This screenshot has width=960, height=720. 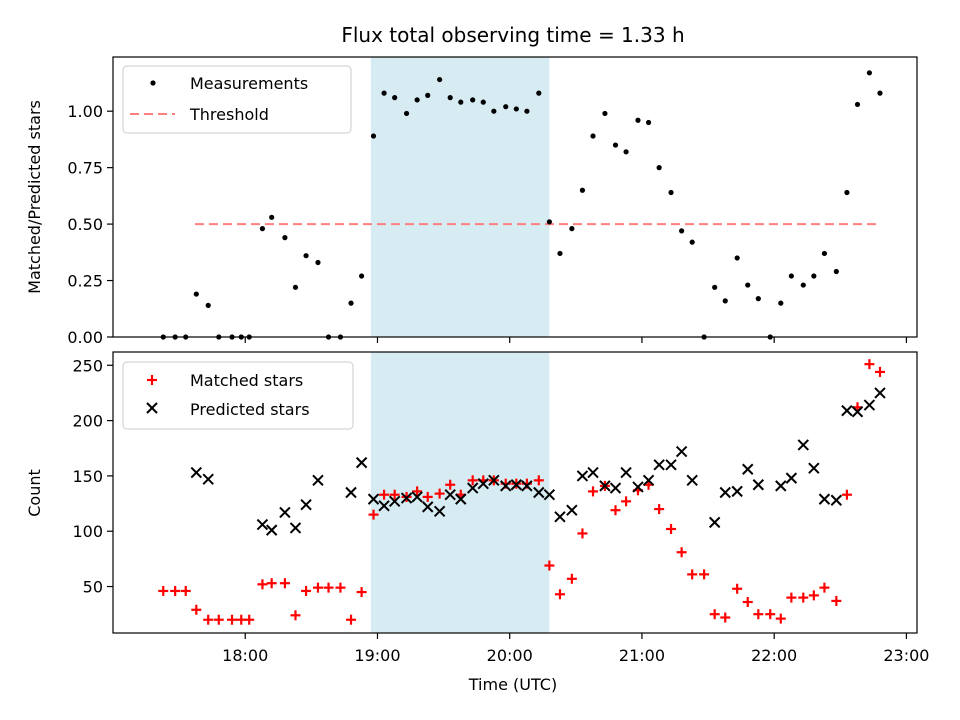 I want to click on legend-marker-predicted, so click(x=152, y=408).